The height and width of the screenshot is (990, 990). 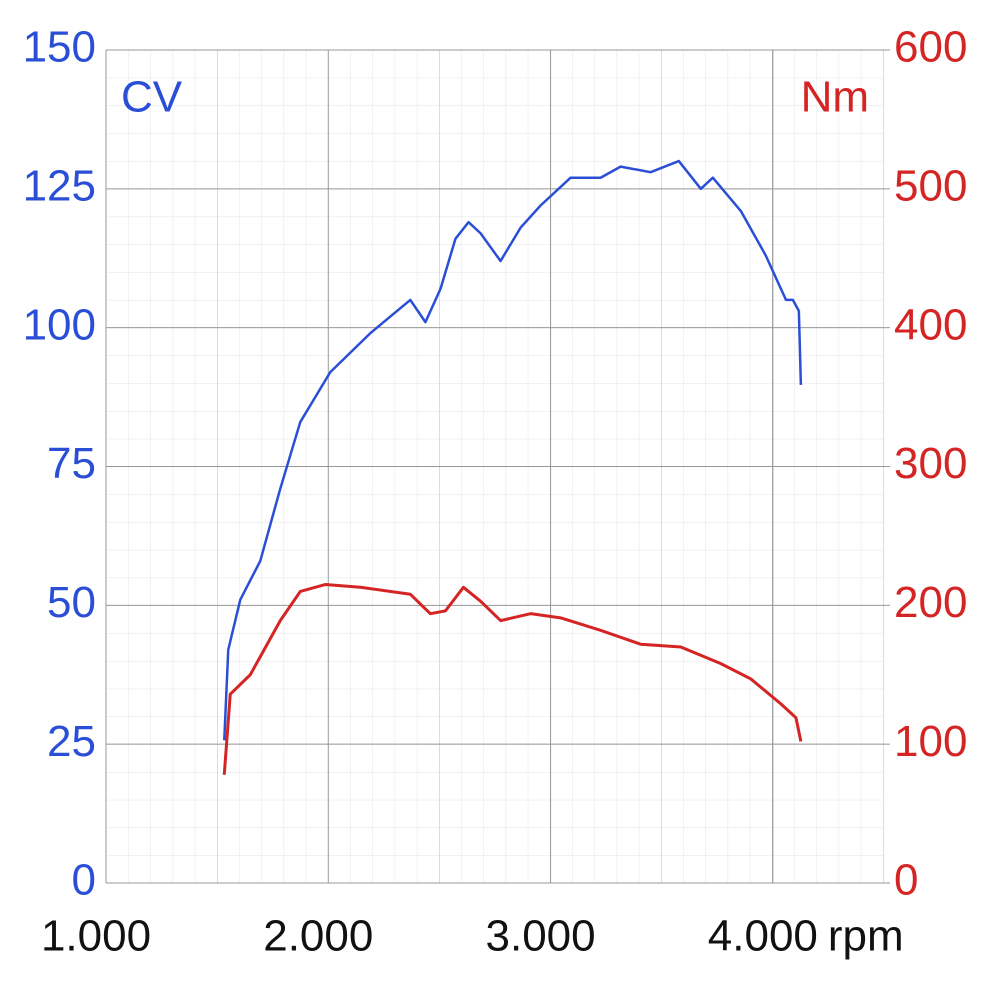 What do you see at coordinates (71, 602) in the screenshot?
I see `y-tick-label: 50` at bounding box center [71, 602].